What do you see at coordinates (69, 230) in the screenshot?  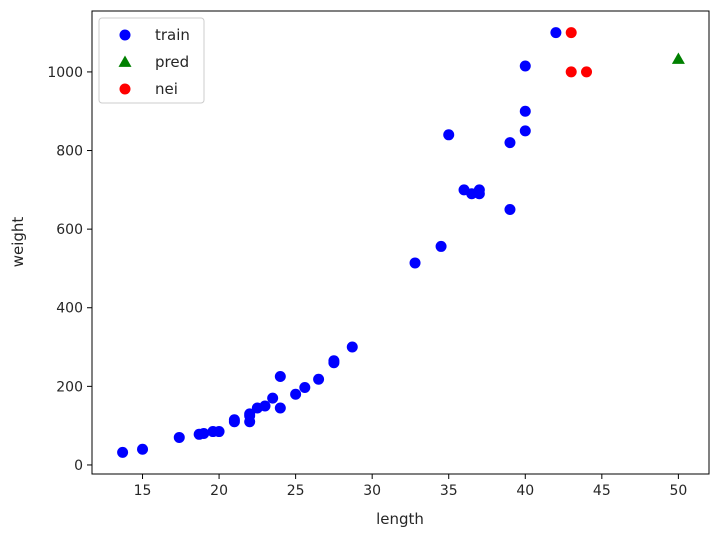 I see `y-tick-label: 600` at bounding box center [69, 230].